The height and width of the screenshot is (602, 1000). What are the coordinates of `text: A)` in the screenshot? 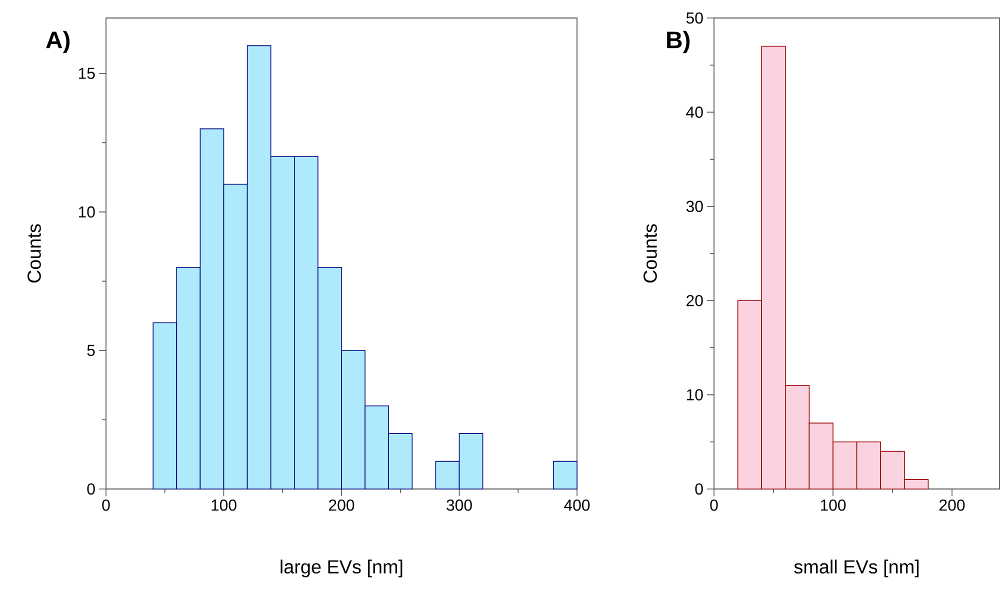 It's located at (58, 42).